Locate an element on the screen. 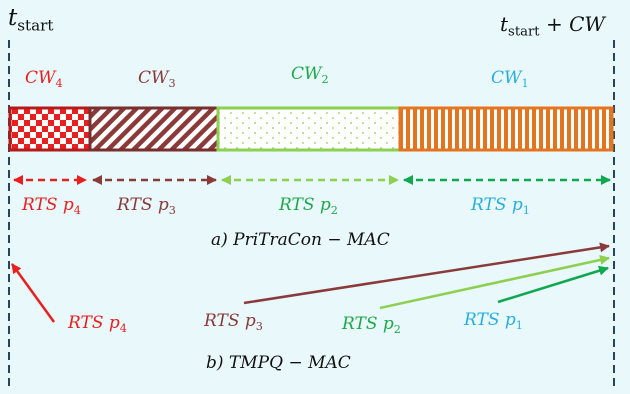 The image size is (630, 394). a-rts-p3-label: RTS p3 is located at coordinates (146, 206).